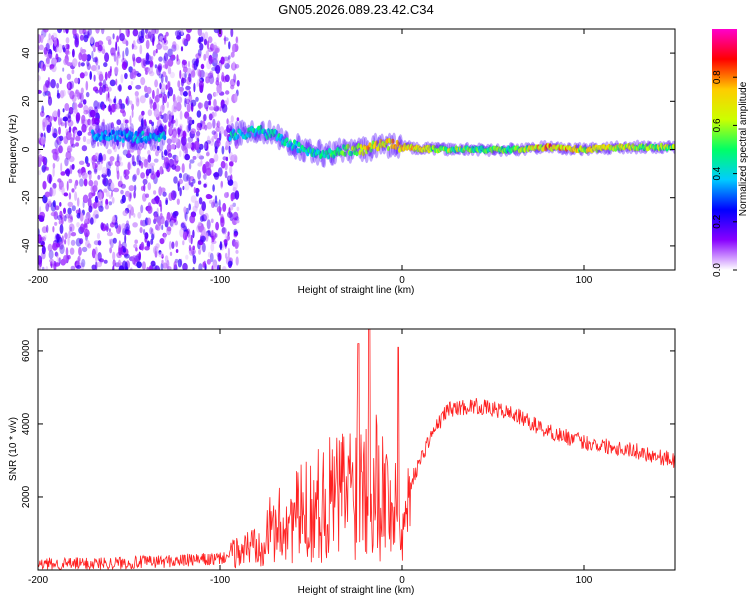  I want to click on chart-title: GN05.2026.089.23.42.C34, so click(355, 9).